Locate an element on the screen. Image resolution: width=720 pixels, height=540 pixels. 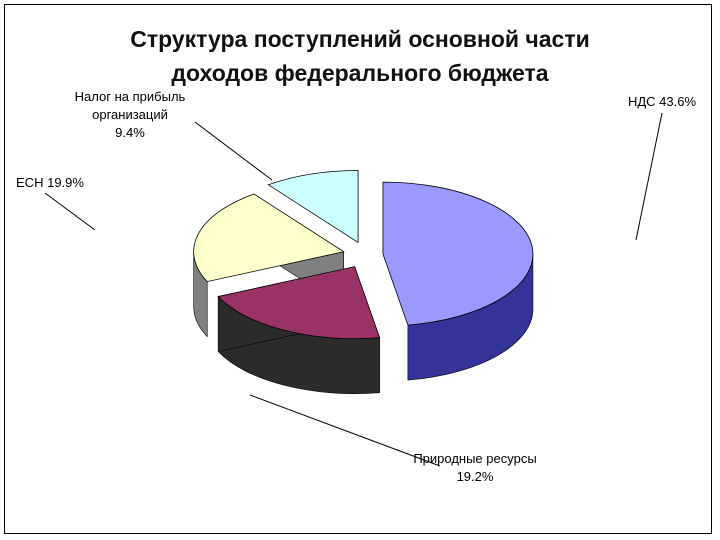
value-label: 9.4% is located at coordinates (130, 132).